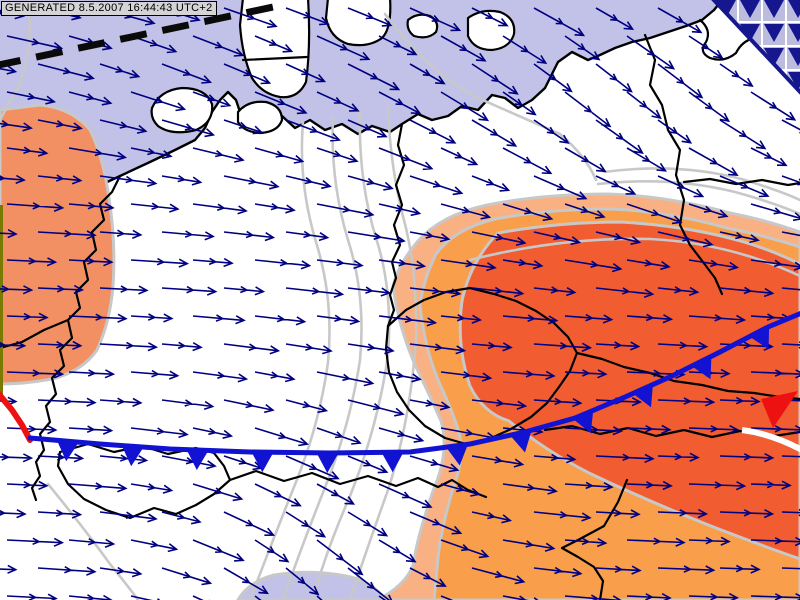 This screenshot has width=800, height=600. What do you see at coordinates (687, 376) in the screenshot?
I see `border-pl-sk` at bounding box center [687, 376].